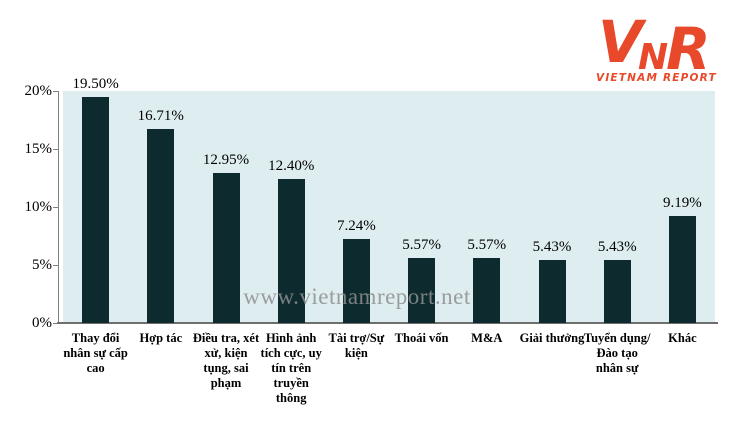 This screenshot has height=433, width=740. What do you see at coordinates (682, 203) in the screenshot?
I see `bar-value-label: 9.19%` at bounding box center [682, 203].